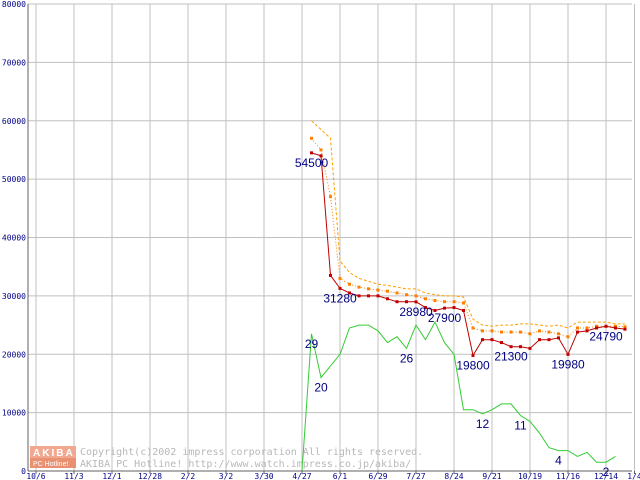  Describe the element at coordinates (407, 358) in the screenshot. I see `data-label: 26` at that location.